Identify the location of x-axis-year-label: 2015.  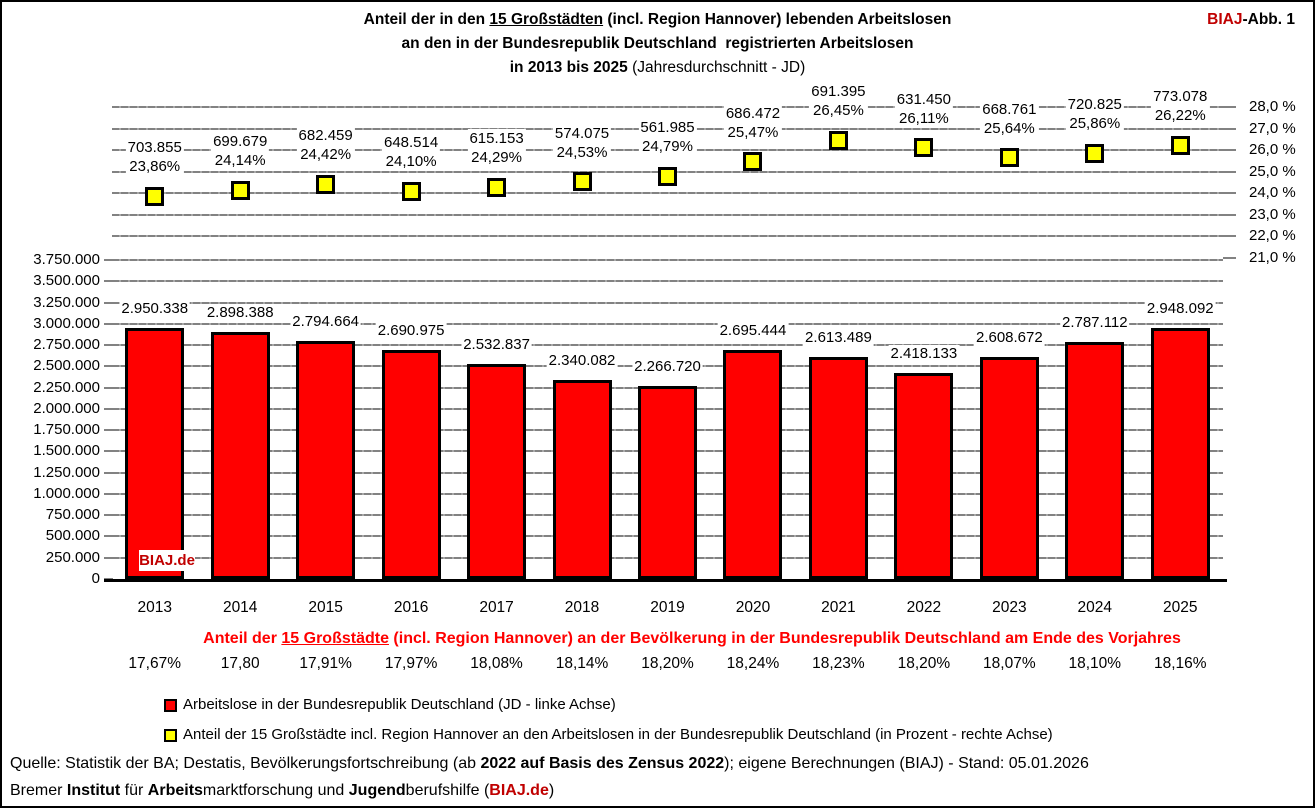
(325, 607).